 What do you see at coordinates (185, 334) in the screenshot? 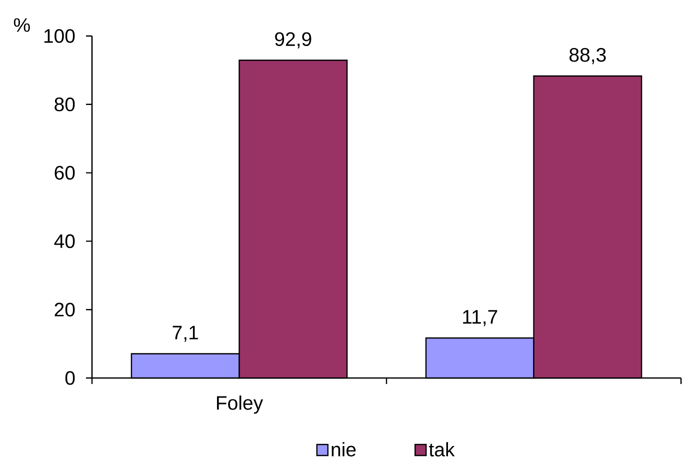
I see `data-label: 7,1` at bounding box center [185, 334].